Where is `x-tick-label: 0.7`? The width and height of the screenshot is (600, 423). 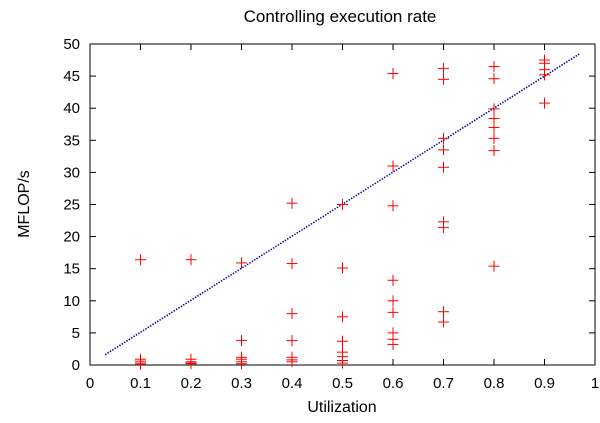
x-tick-label: 0.7 is located at coordinates (443, 383).